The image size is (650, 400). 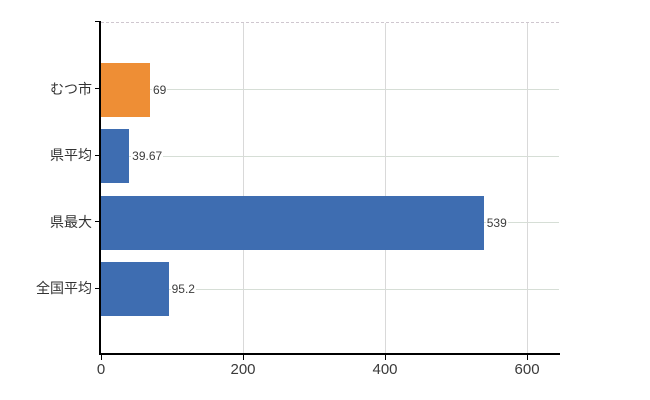 What do you see at coordinates (71, 221) in the screenshot?
I see `category-label: 県最大` at bounding box center [71, 221].